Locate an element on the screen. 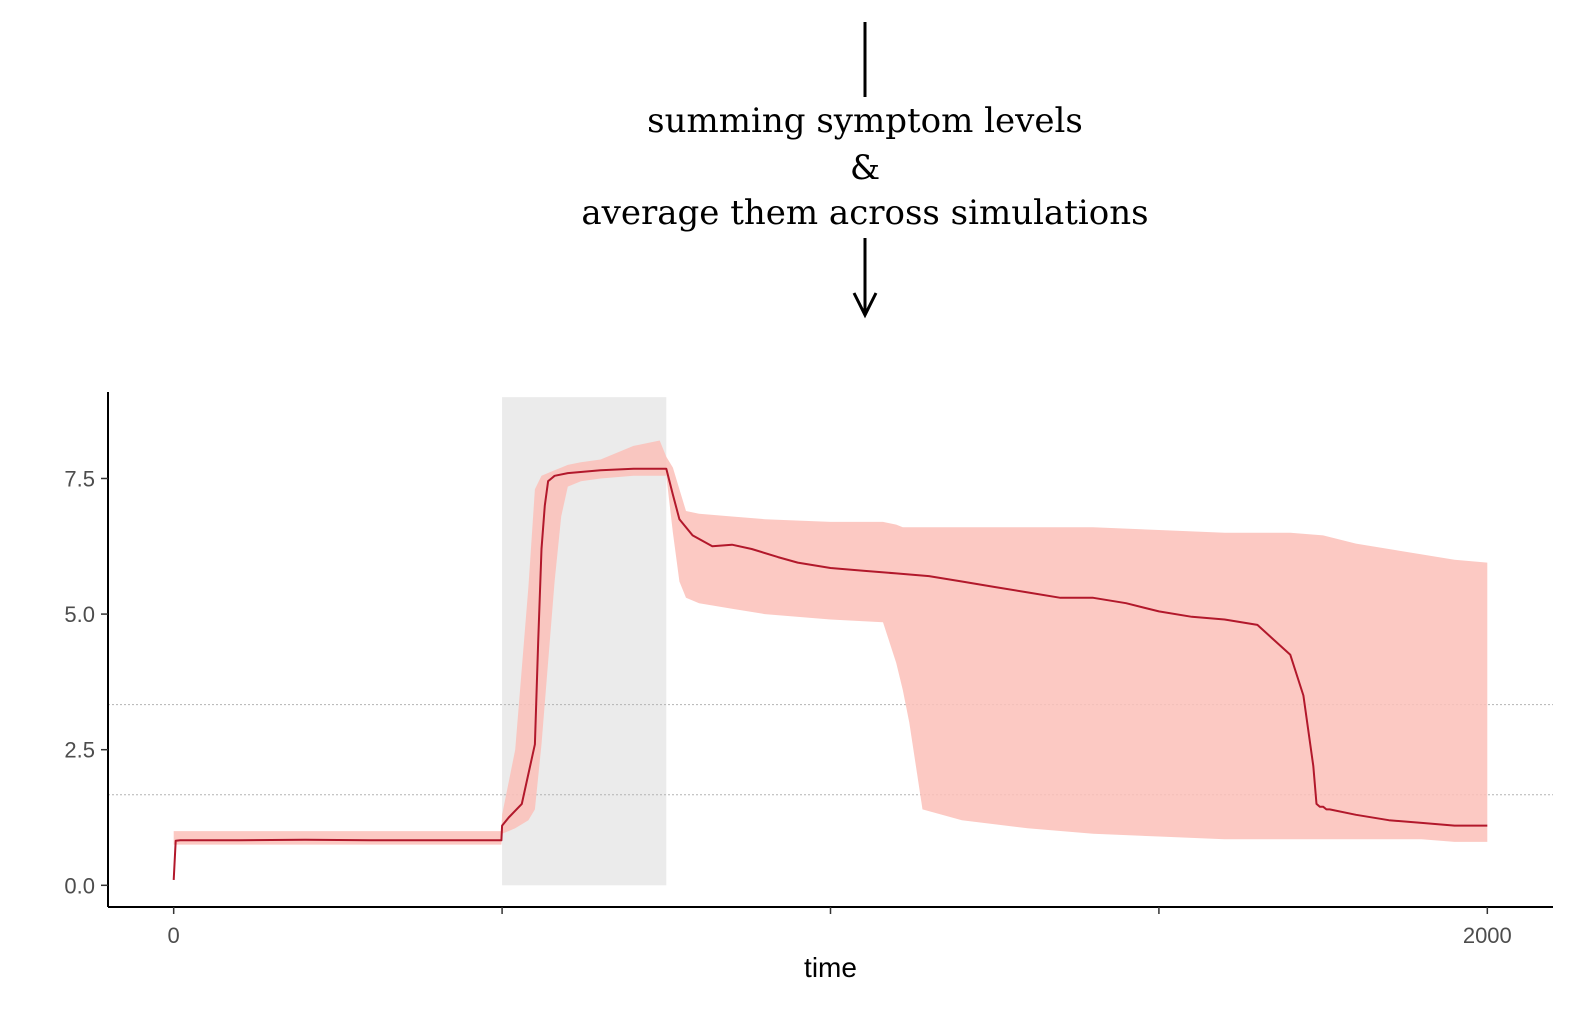 This screenshot has height=1020, width=1590. annotation-arrows is located at coordinates (865, 170).